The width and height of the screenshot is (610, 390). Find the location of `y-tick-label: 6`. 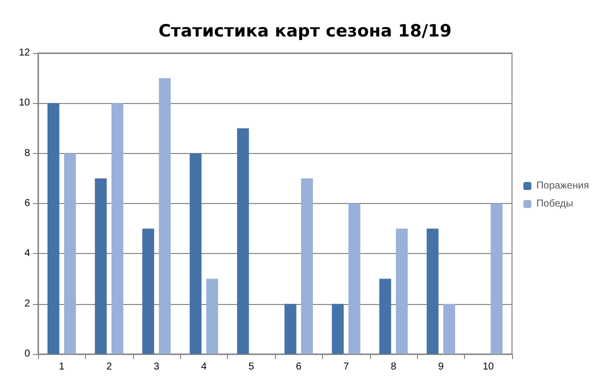

y-tick-label: 6 is located at coordinates (27, 203).